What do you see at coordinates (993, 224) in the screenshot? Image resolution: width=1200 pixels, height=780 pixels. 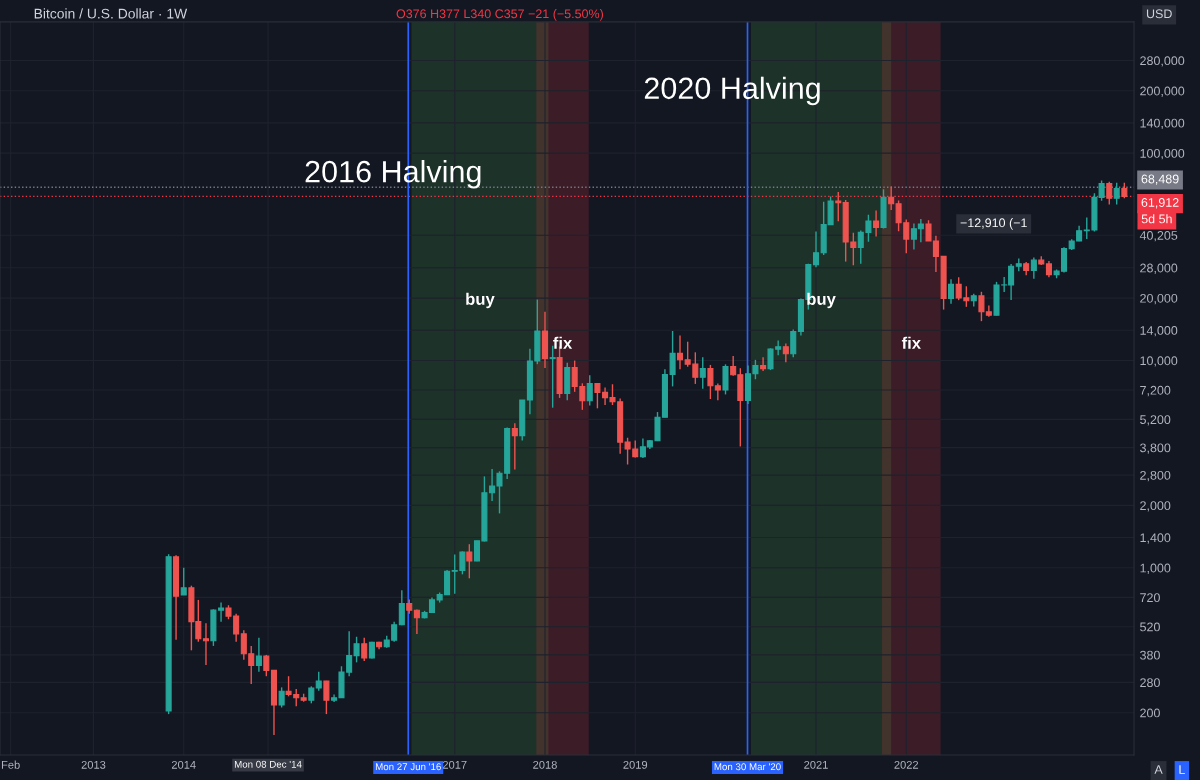 I see `annotation: −12,910 (−1` at bounding box center [993, 224].